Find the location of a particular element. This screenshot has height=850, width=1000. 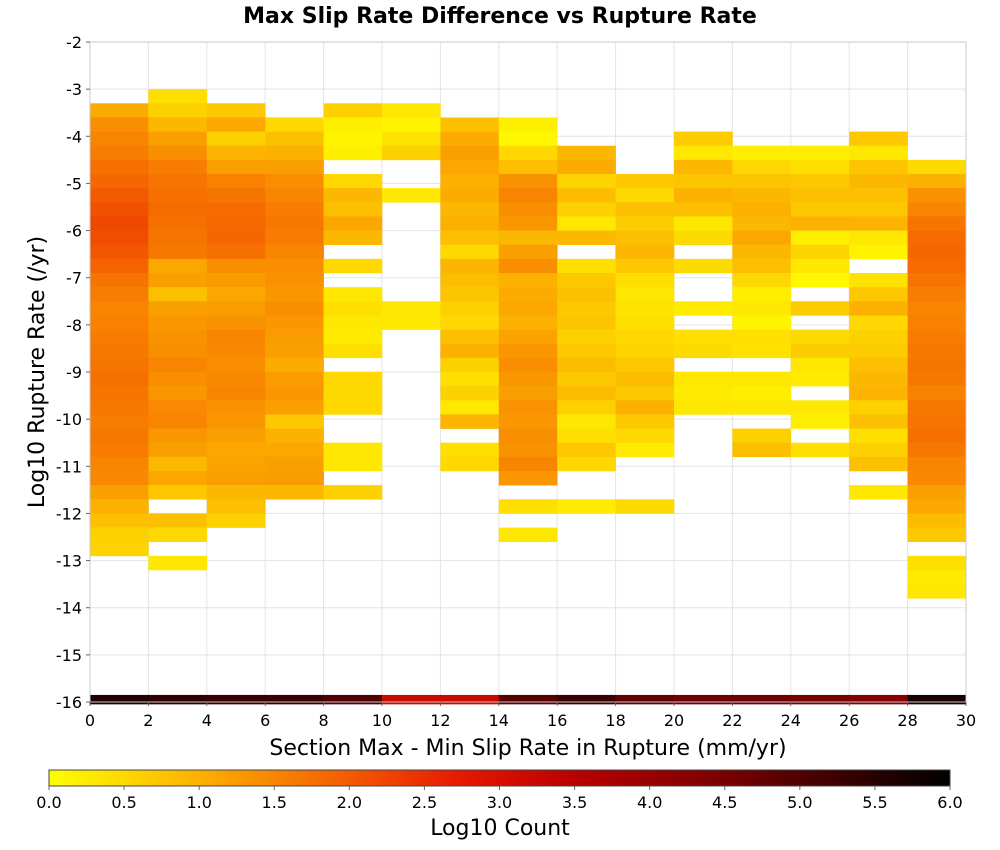

y-tick-label: -2 is located at coordinates (74, 42).